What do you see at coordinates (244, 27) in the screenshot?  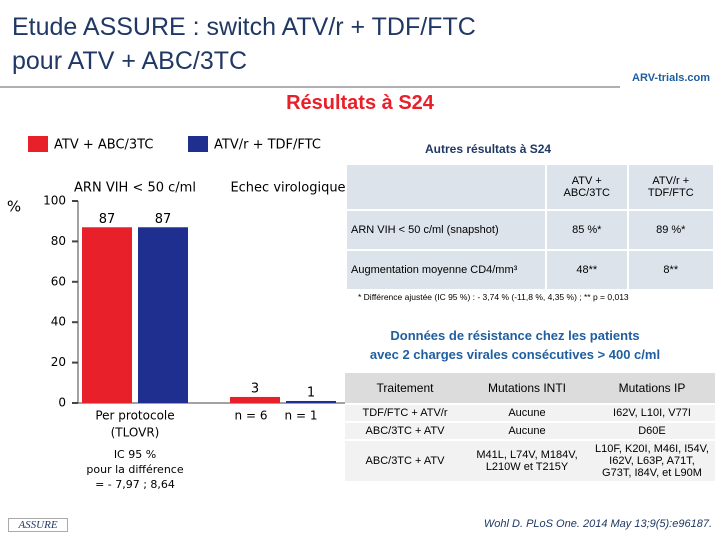 I see `title-line: Etude ASSURE : switch ATV/r + TDF/FTC` at bounding box center [244, 27].